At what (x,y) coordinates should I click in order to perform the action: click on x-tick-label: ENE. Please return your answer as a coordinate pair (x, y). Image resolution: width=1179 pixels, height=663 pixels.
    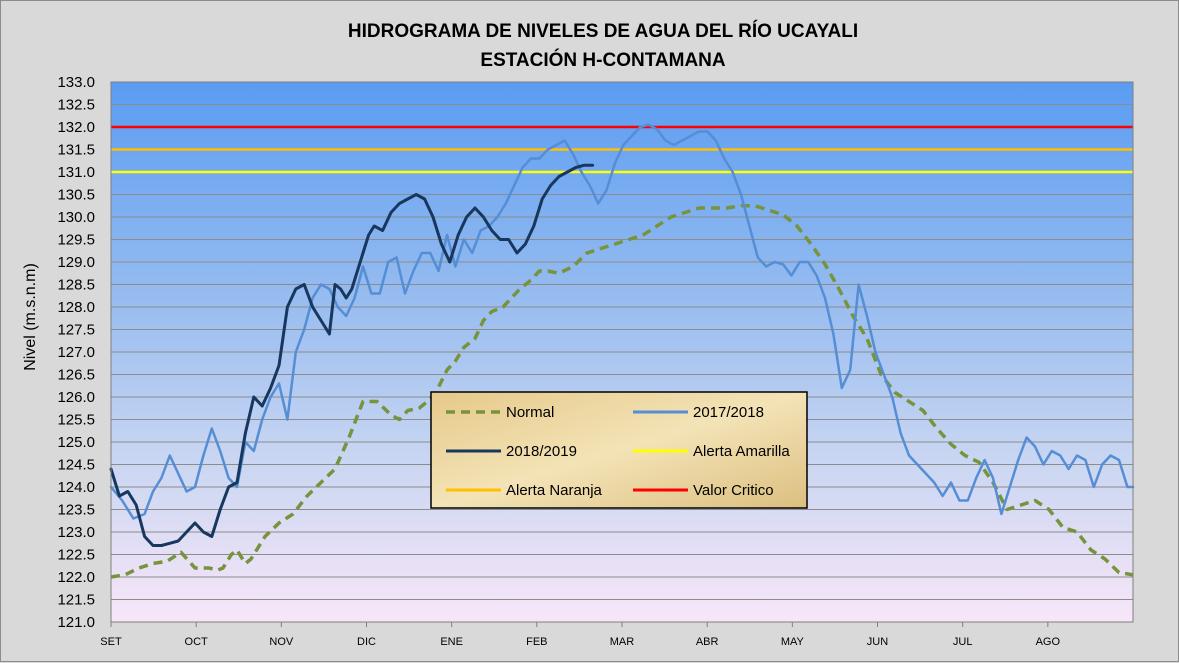
    Looking at the image, I should click on (451, 642).